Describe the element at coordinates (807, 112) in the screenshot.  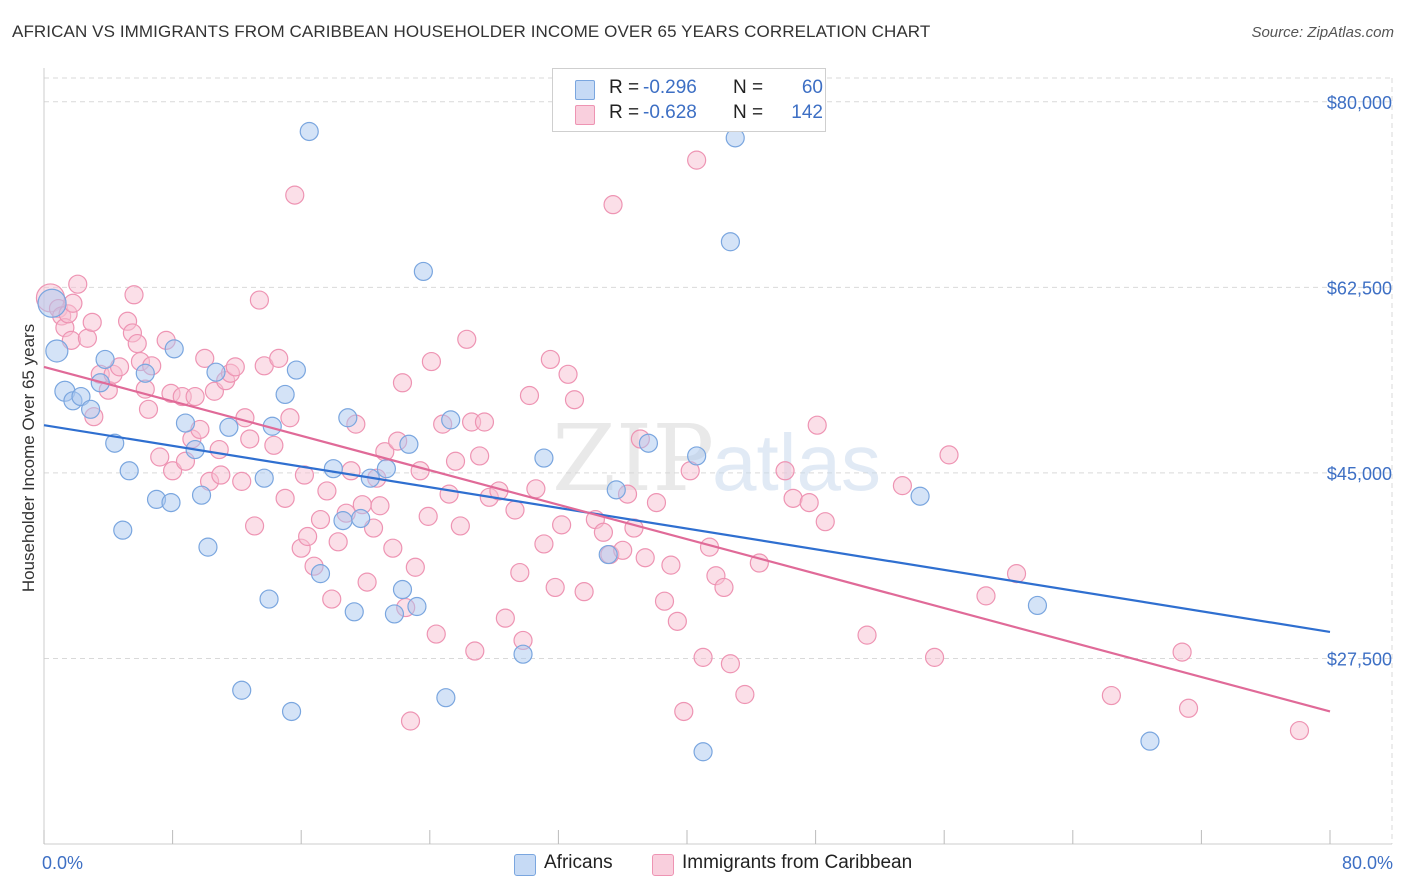
I see `legend-n-value-caribbean: 142` at that location.